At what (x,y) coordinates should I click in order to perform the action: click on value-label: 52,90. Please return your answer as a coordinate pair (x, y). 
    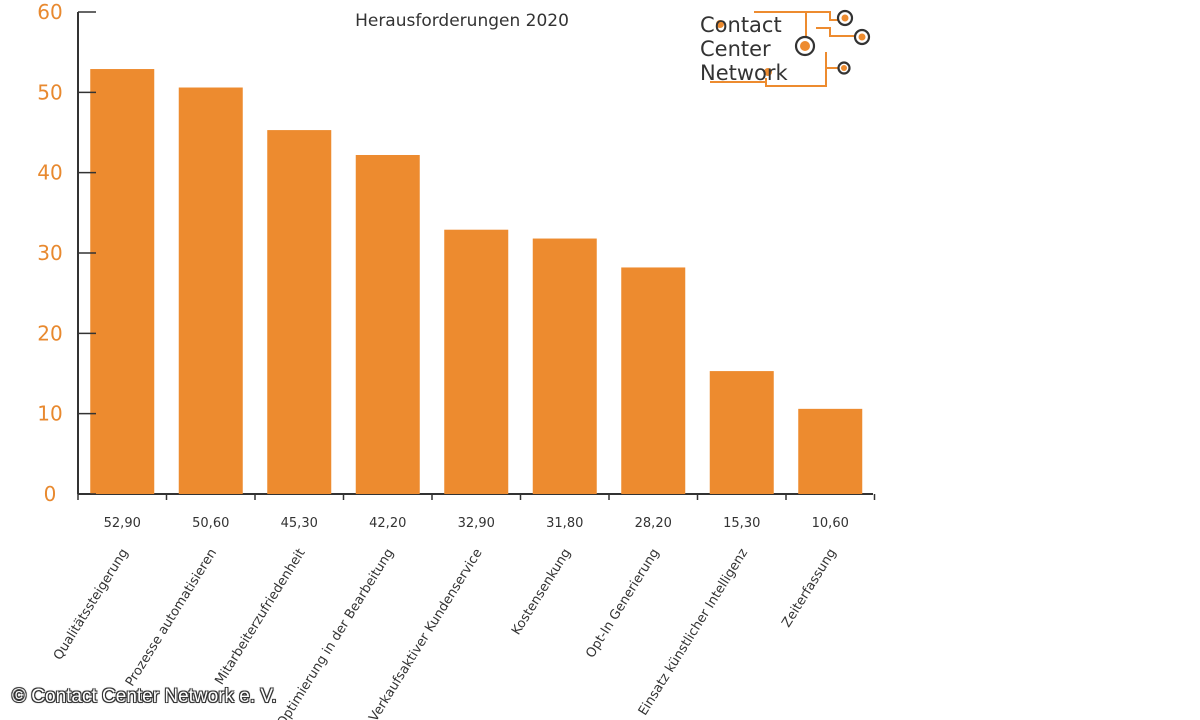
    Looking at the image, I should click on (122, 523).